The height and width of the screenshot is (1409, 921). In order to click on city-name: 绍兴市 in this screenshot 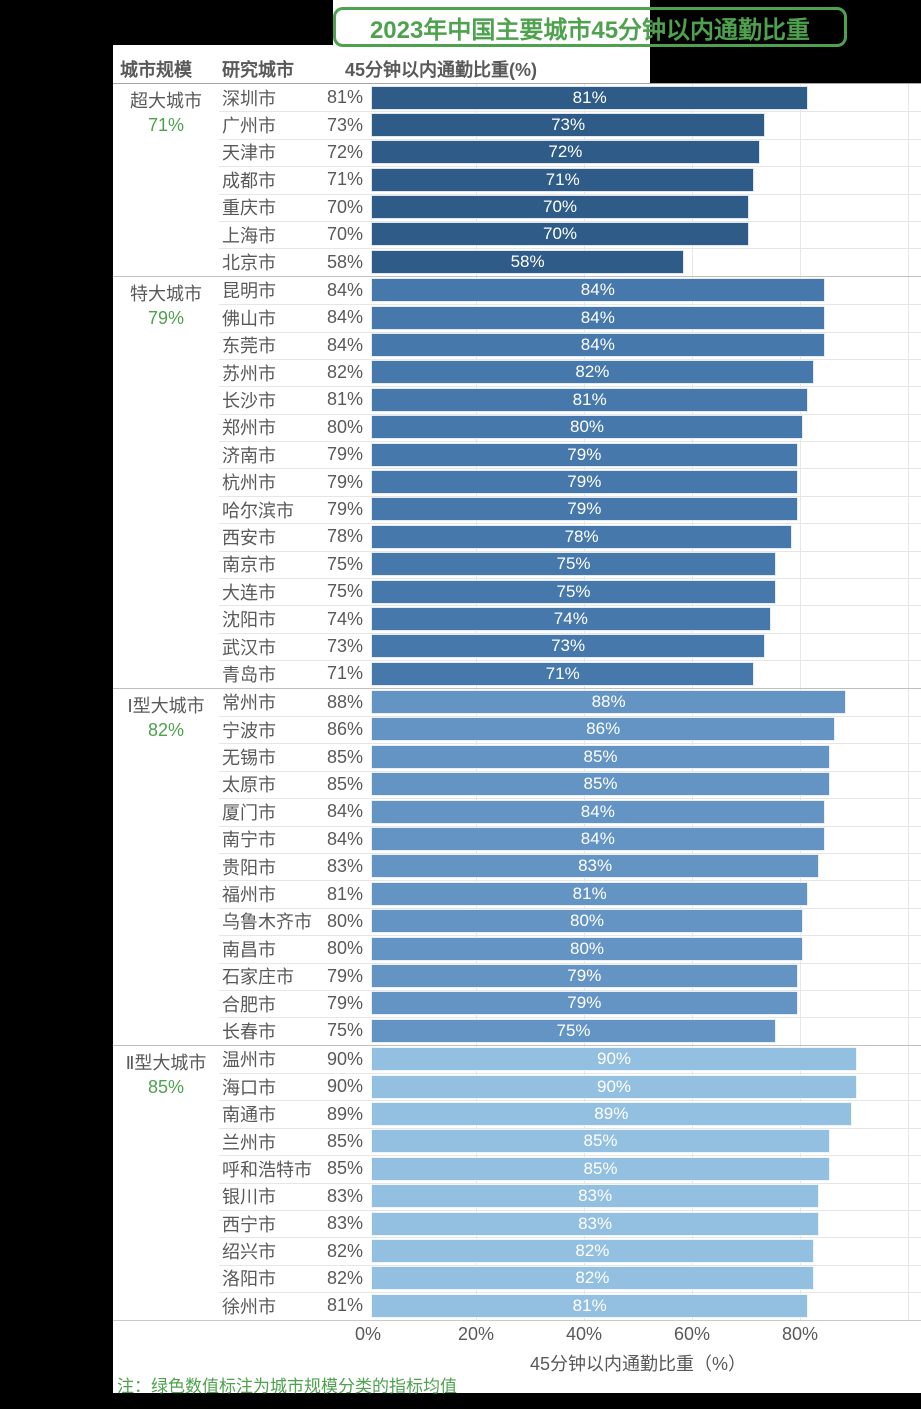, I will do `click(249, 1252)`.